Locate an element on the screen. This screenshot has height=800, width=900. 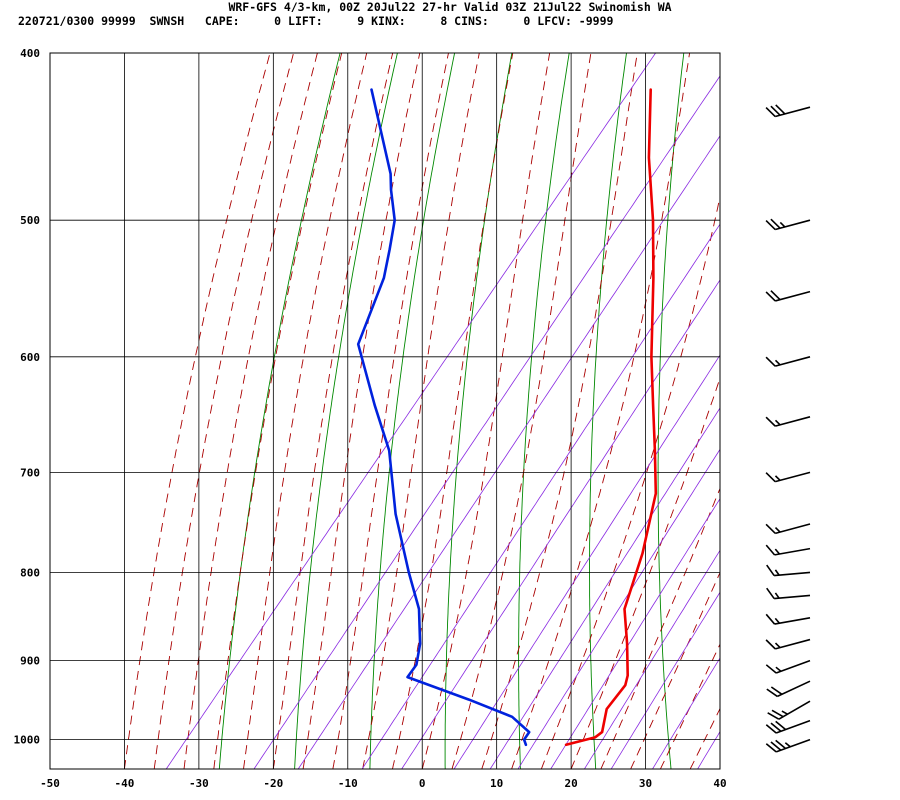
y-tick-label: 900 is located at coordinates (30, 661).